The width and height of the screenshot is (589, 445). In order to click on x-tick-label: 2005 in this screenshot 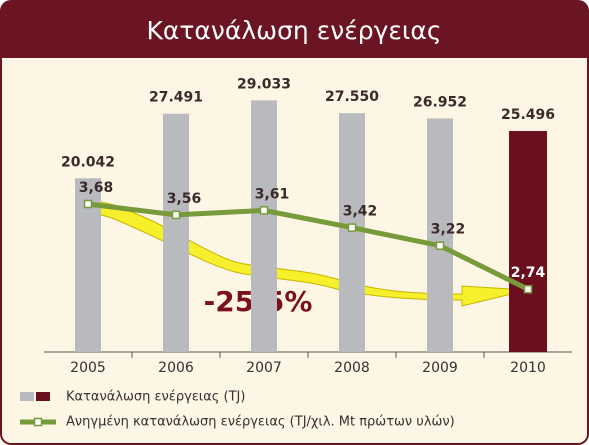, I will do `click(88, 368)`.